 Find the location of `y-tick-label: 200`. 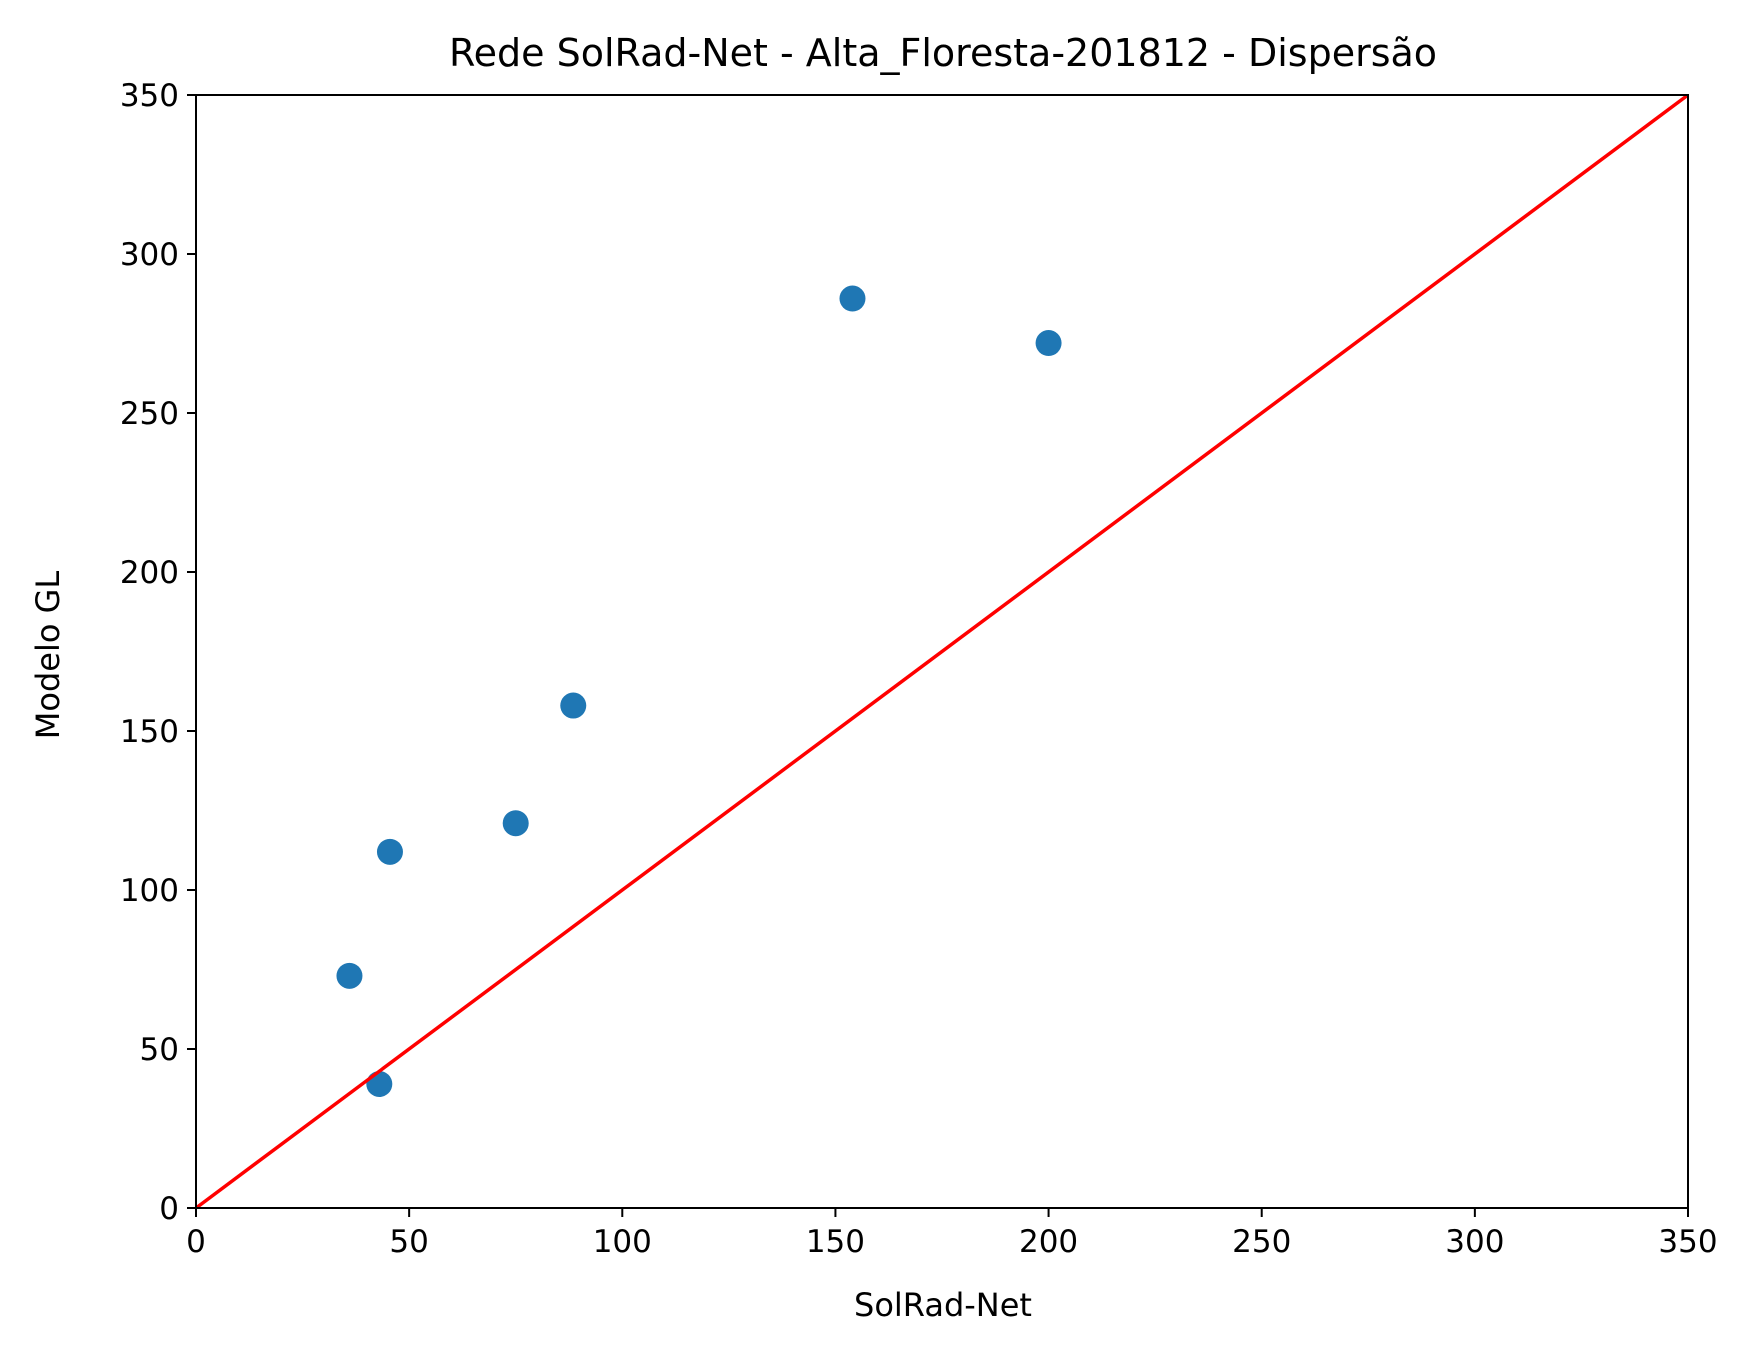

y-tick-label: 200 is located at coordinates (149, 573).